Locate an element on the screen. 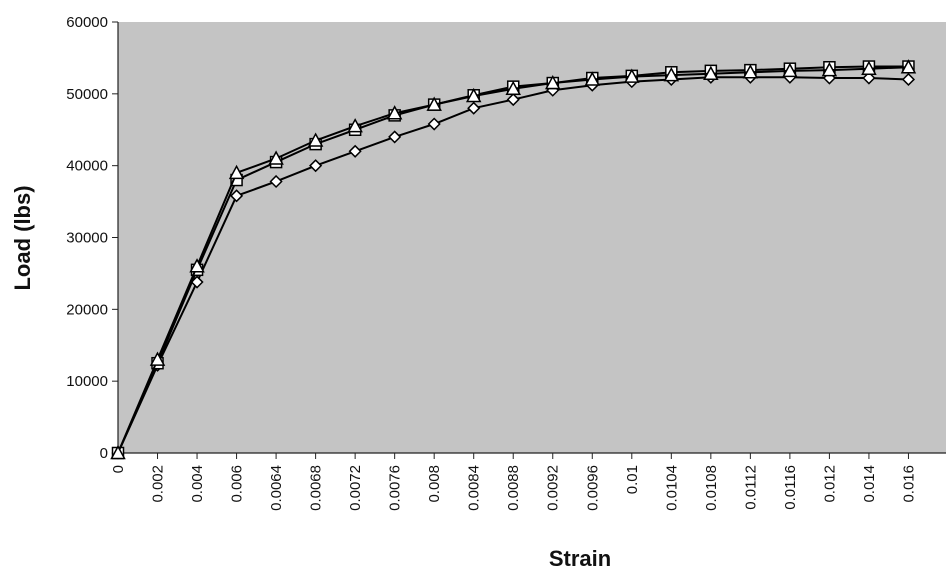 Image resolution: width=951 pixels, height=580 pixels. y-axis-label: Load (lbs) is located at coordinates (22, 237).